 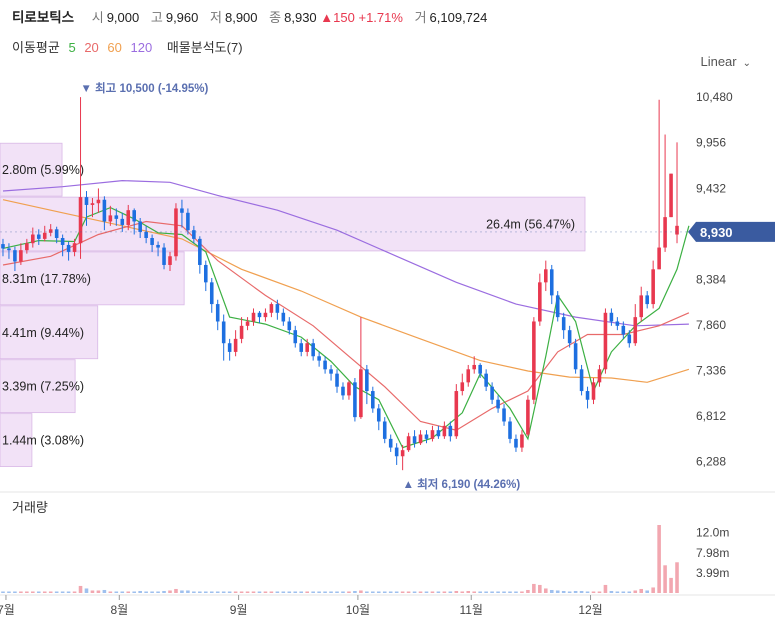 What do you see at coordinates (711, 325) in the screenshot?
I see `y-tick-label: 7,860` at bounding box center [711, 325].